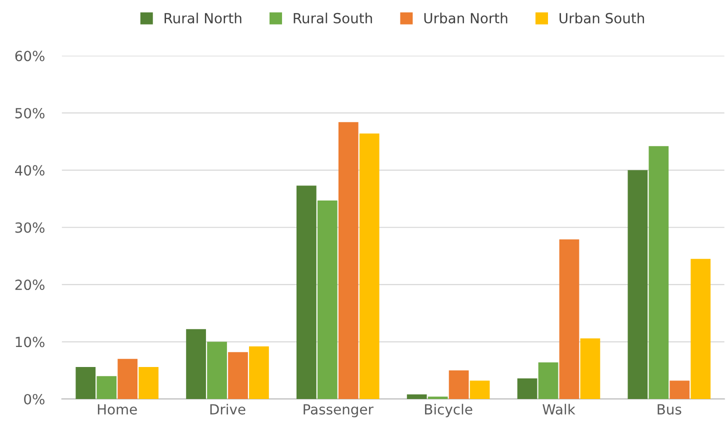 The image size is (728, 429). I want to click on x-tick-label: Passenger, so click(339, 411).